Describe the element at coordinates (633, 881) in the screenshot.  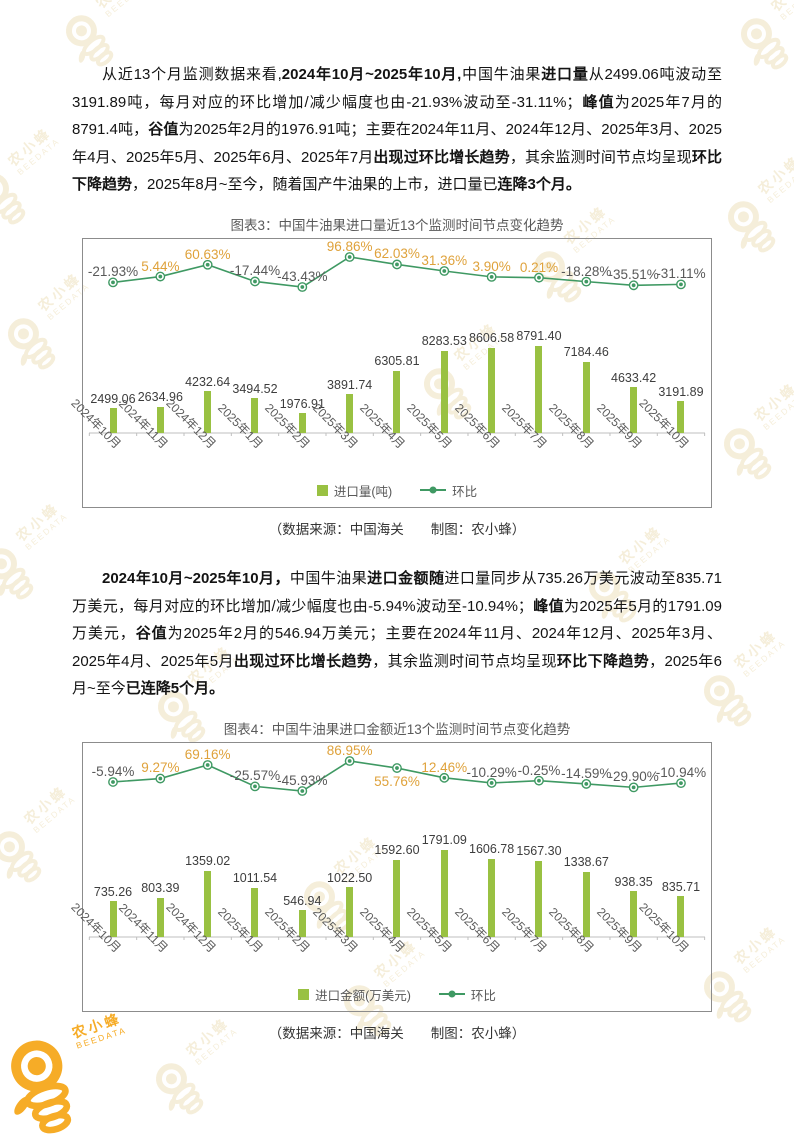
I see `bar-value-label: 938.35` at that location.